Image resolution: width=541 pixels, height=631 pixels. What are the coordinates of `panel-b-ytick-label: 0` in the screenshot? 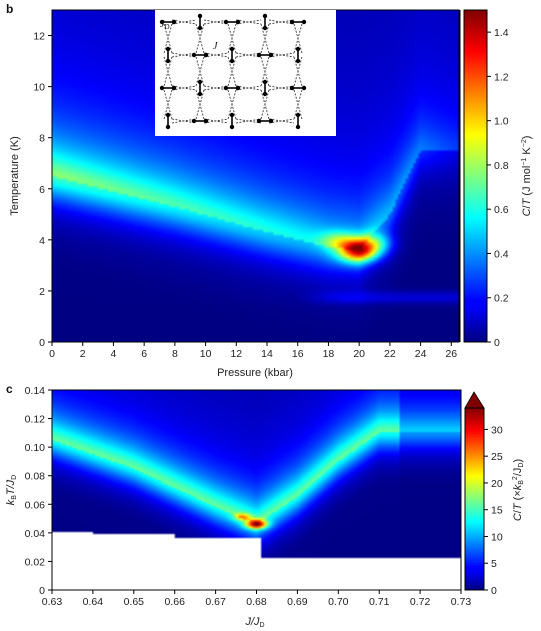 It's located at (42, 343).